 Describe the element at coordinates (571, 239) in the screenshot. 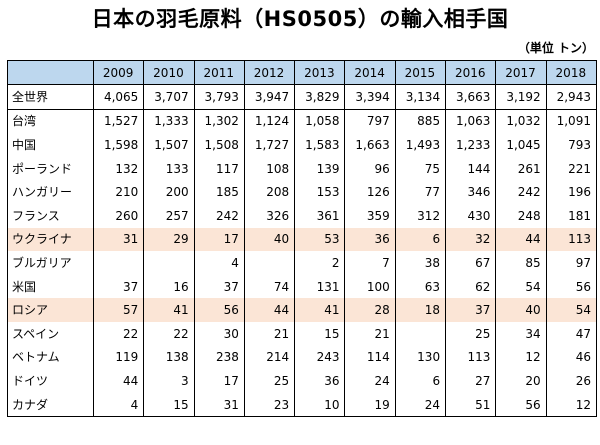

I see `table-cell: 113` at that location.